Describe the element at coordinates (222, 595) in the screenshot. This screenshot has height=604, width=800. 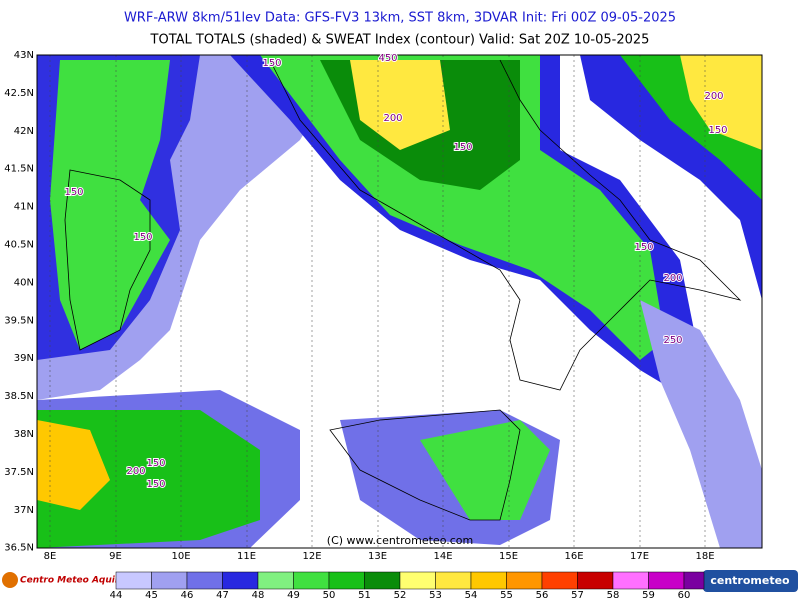
I see `colorbar-label: 47` at that location.